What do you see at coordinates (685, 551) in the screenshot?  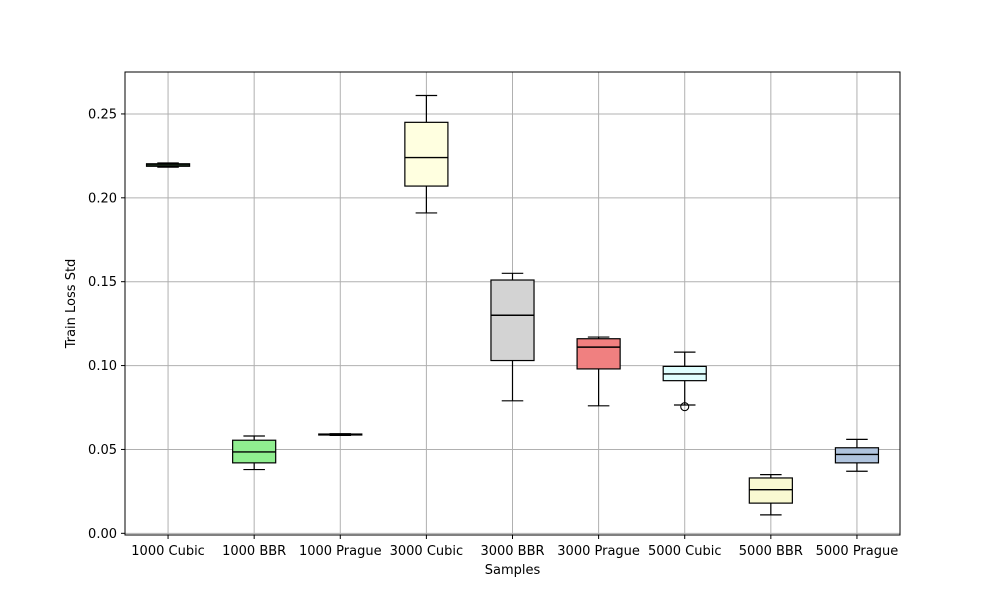 I see `x-tick-label: 5000 Cubic` at bounding box center [685, 551].